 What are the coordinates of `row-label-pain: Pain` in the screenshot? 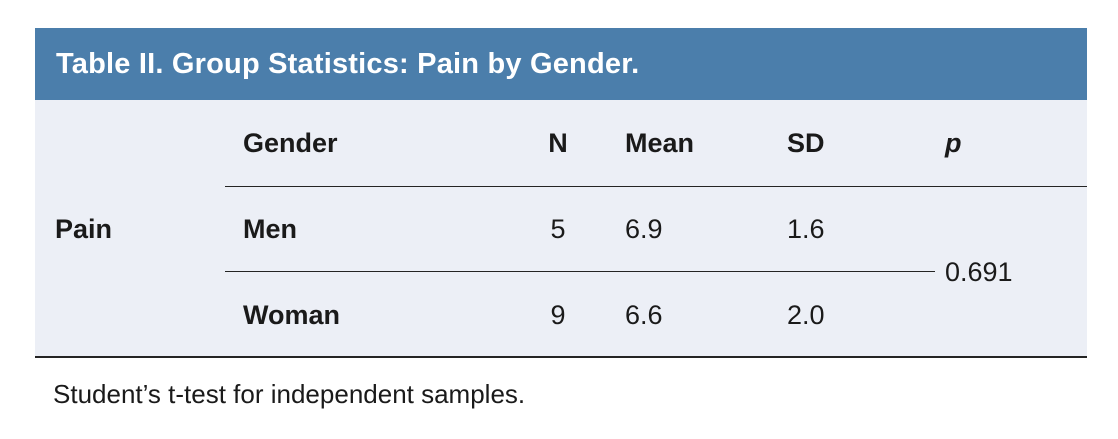 It's located at (84, 228).